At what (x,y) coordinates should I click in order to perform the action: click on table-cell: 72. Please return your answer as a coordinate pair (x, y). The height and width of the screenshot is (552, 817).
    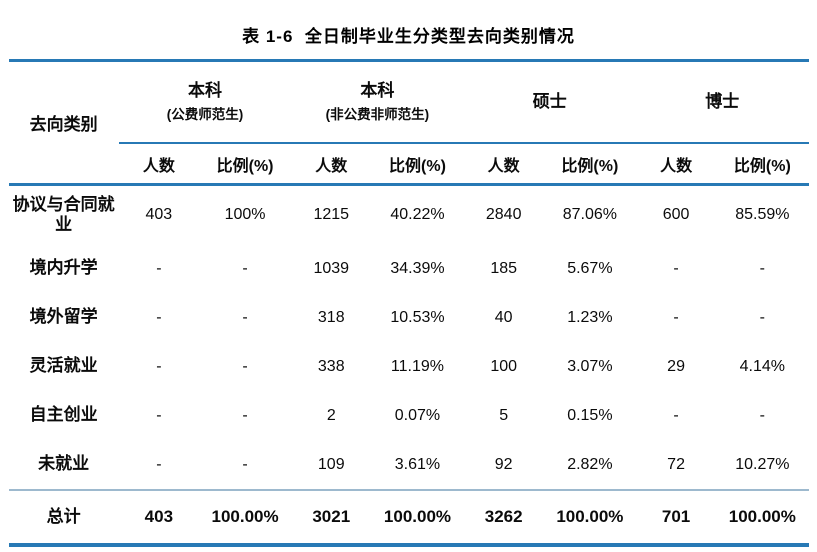
    Looking at the image, I should click on (676, 464).